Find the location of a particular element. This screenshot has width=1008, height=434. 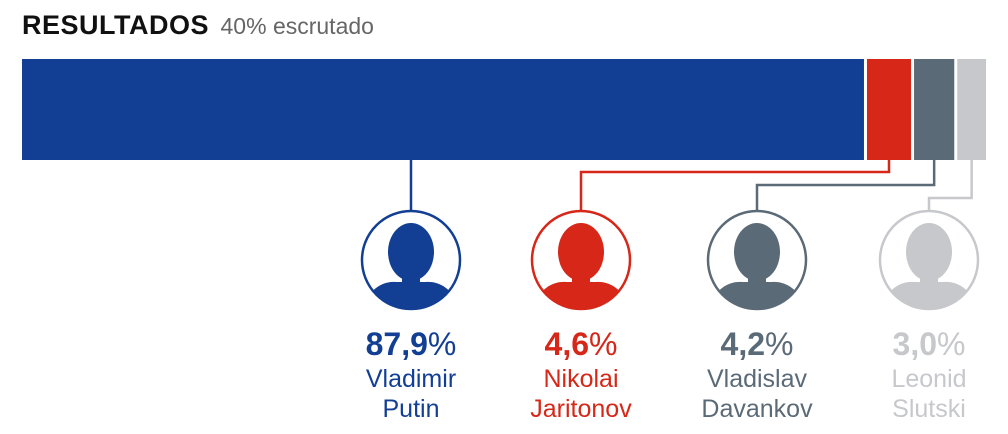

candidate-first-name: Vladislav is located at coordinates (757, 379).